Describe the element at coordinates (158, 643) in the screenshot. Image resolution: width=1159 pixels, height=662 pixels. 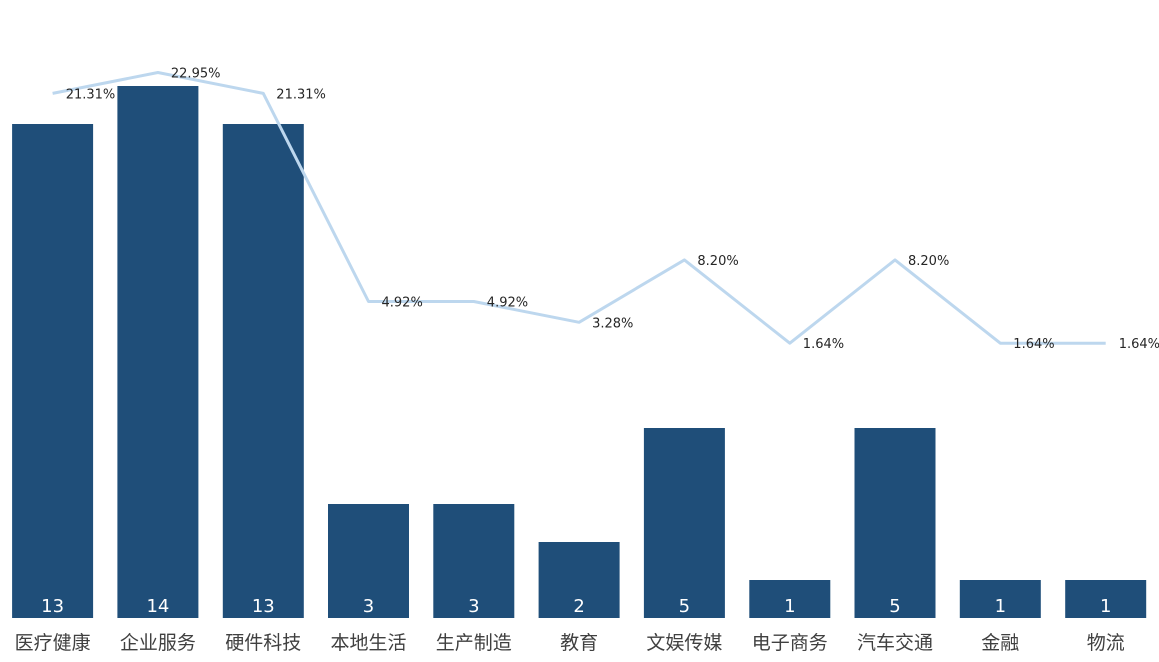
I see `category-label: 企业服务` at that location.